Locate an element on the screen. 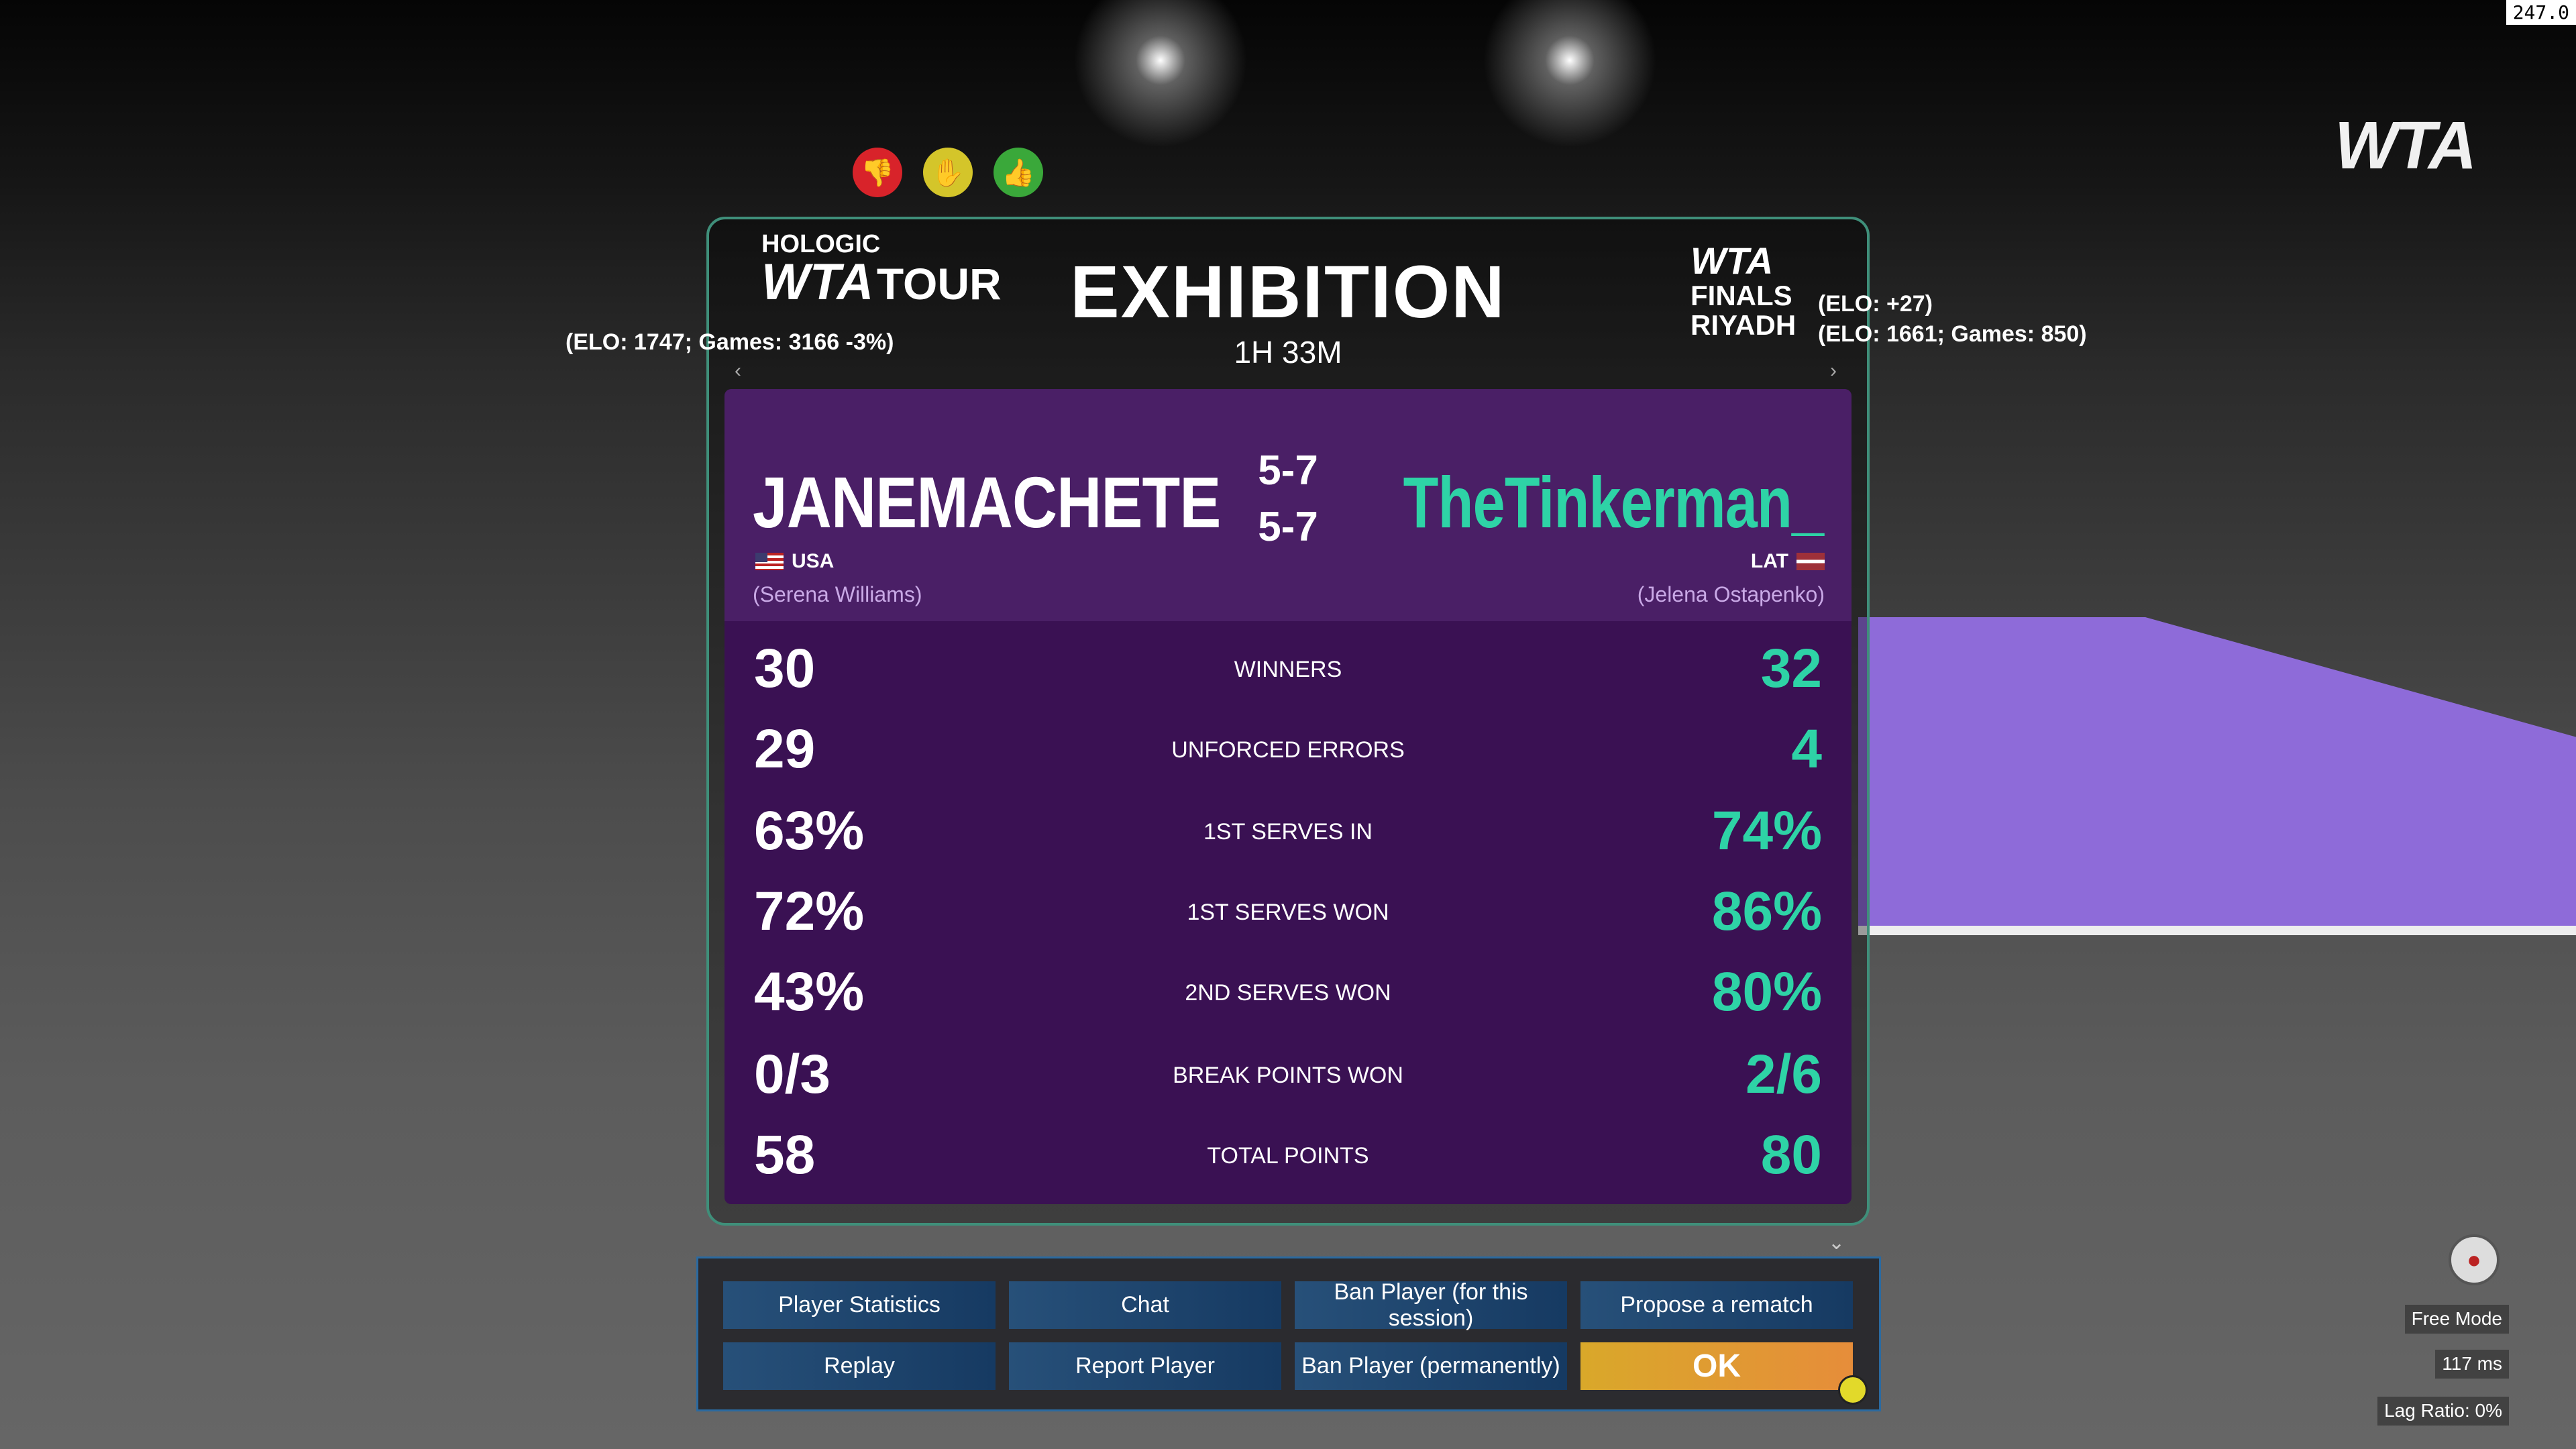  logo-finals: FINALS is located at coordinates (1741, 295).